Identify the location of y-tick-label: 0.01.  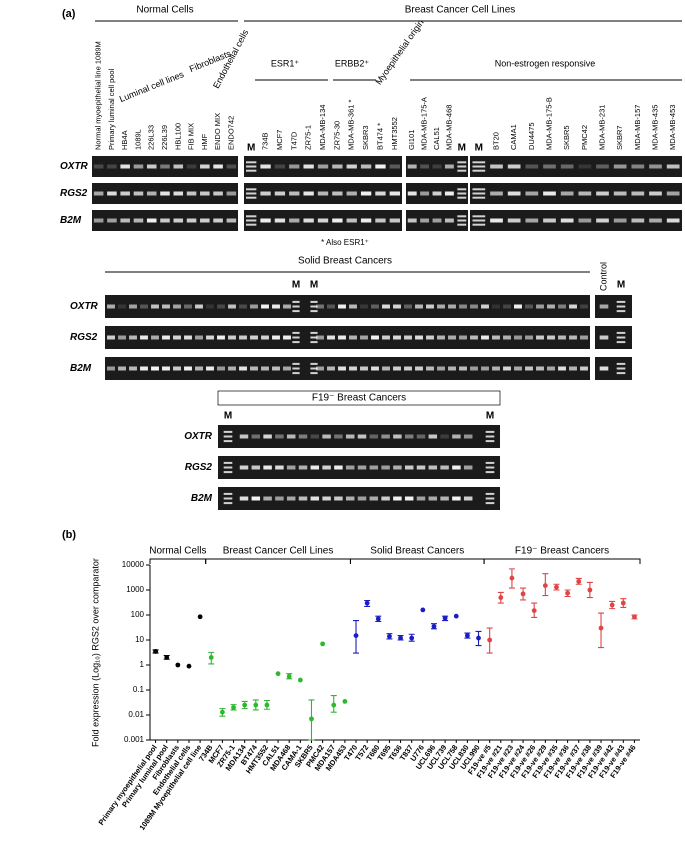
(136, 714).